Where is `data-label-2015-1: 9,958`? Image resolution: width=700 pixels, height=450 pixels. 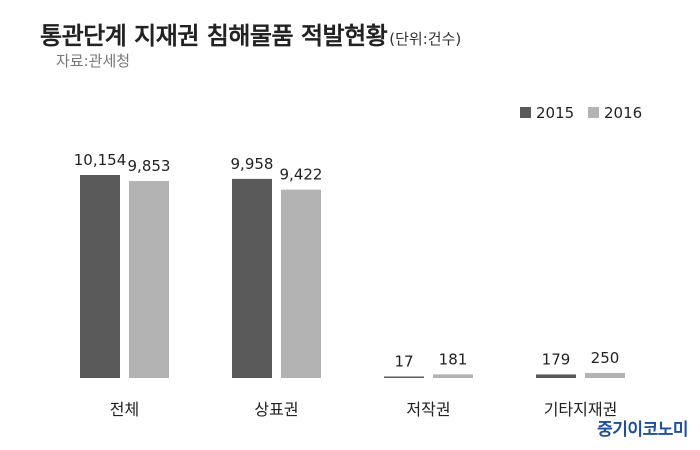
data-label-2015-1: 9,958 is located at coordinates (252, 164).